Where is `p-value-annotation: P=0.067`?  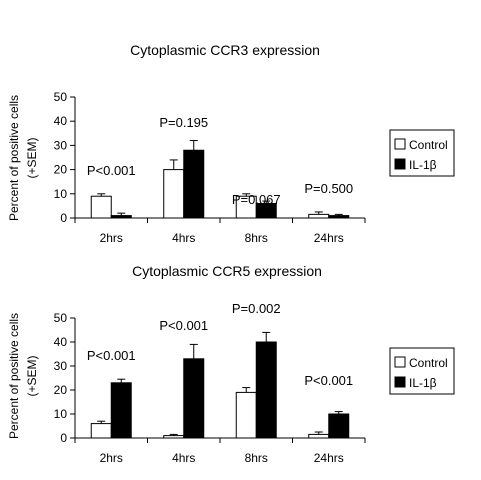
p-value-annotation: P=0.067 is located at coordinates (256, 199).